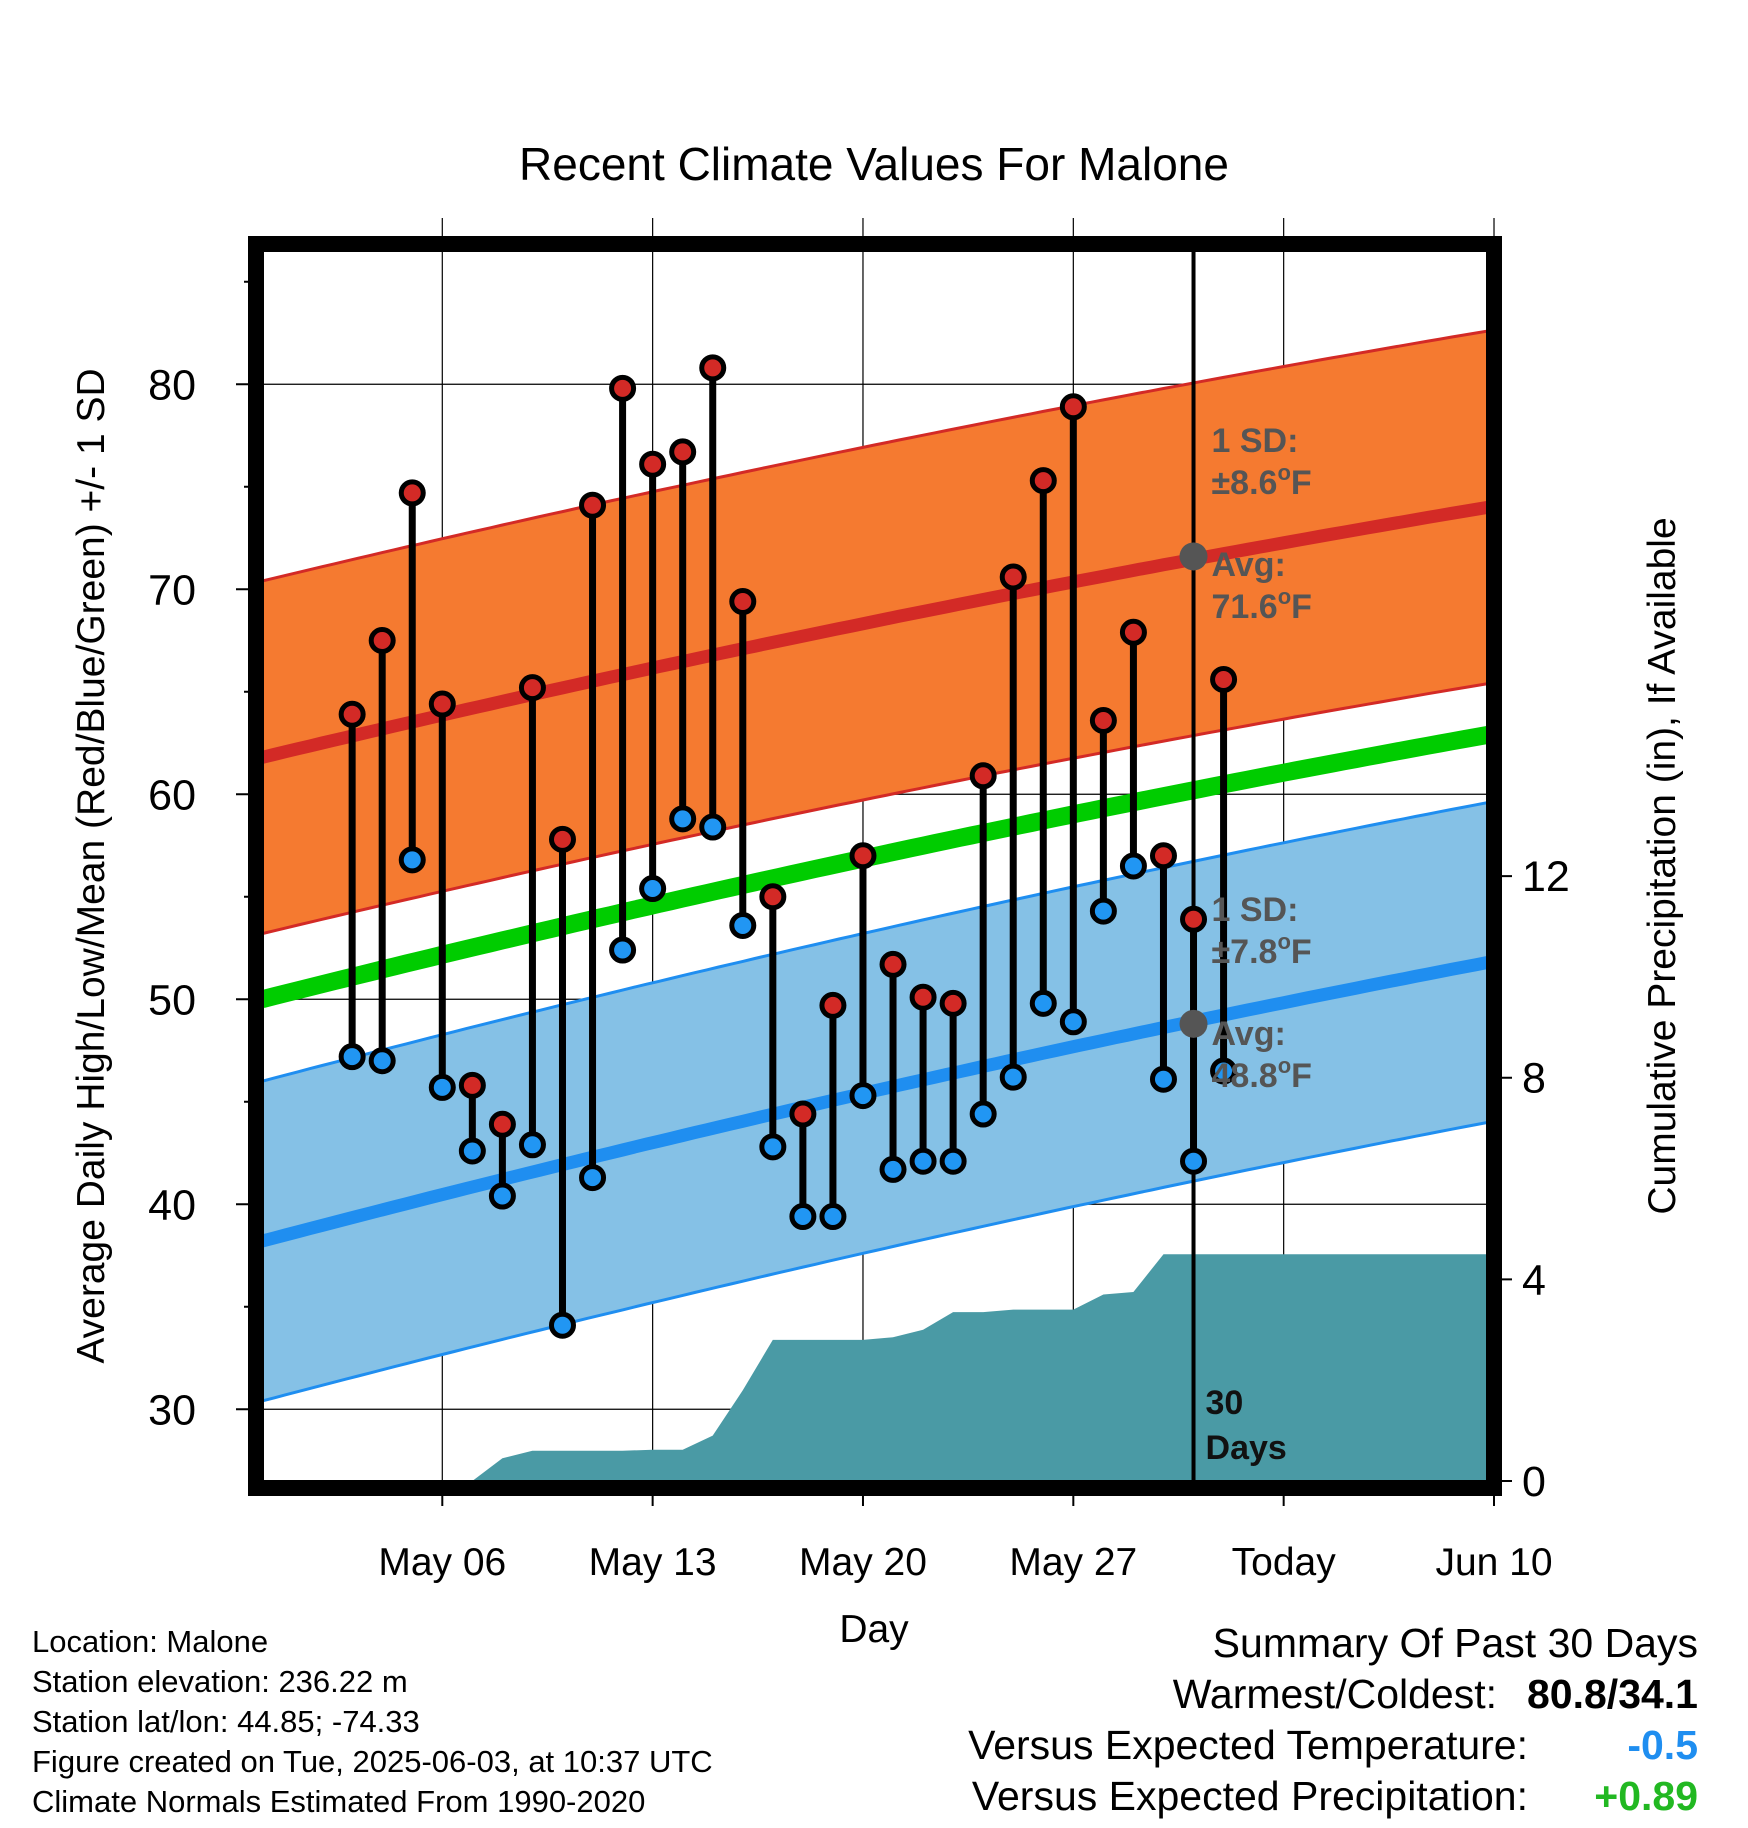 The image size is (1748, 1828). Describe the element at coordinates (1262, 950) in the screenshot. I see `low-sd-value: ±7.8oF` at that location.